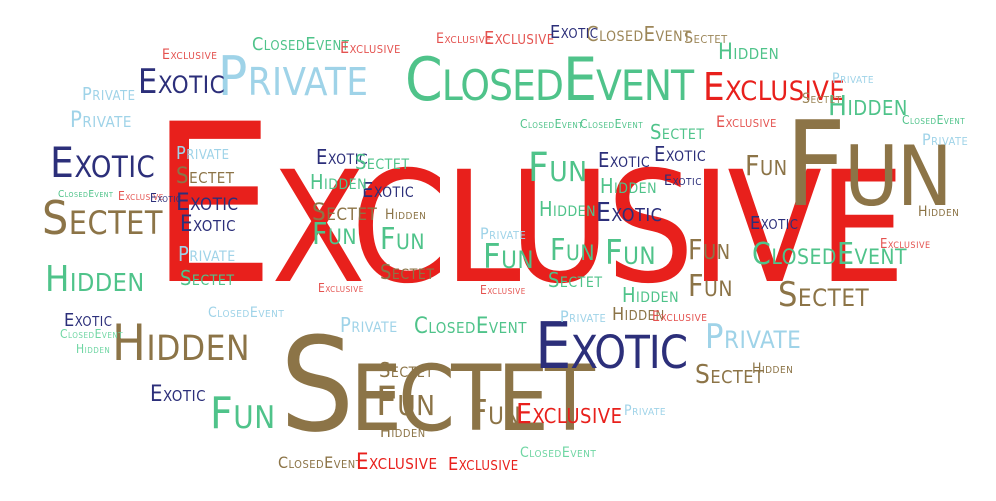  What do you see at coordinates (549, 80) in the screenshot?
I see `word-closedevent-large: ClosedEvent` at bounding box center [549, 80].